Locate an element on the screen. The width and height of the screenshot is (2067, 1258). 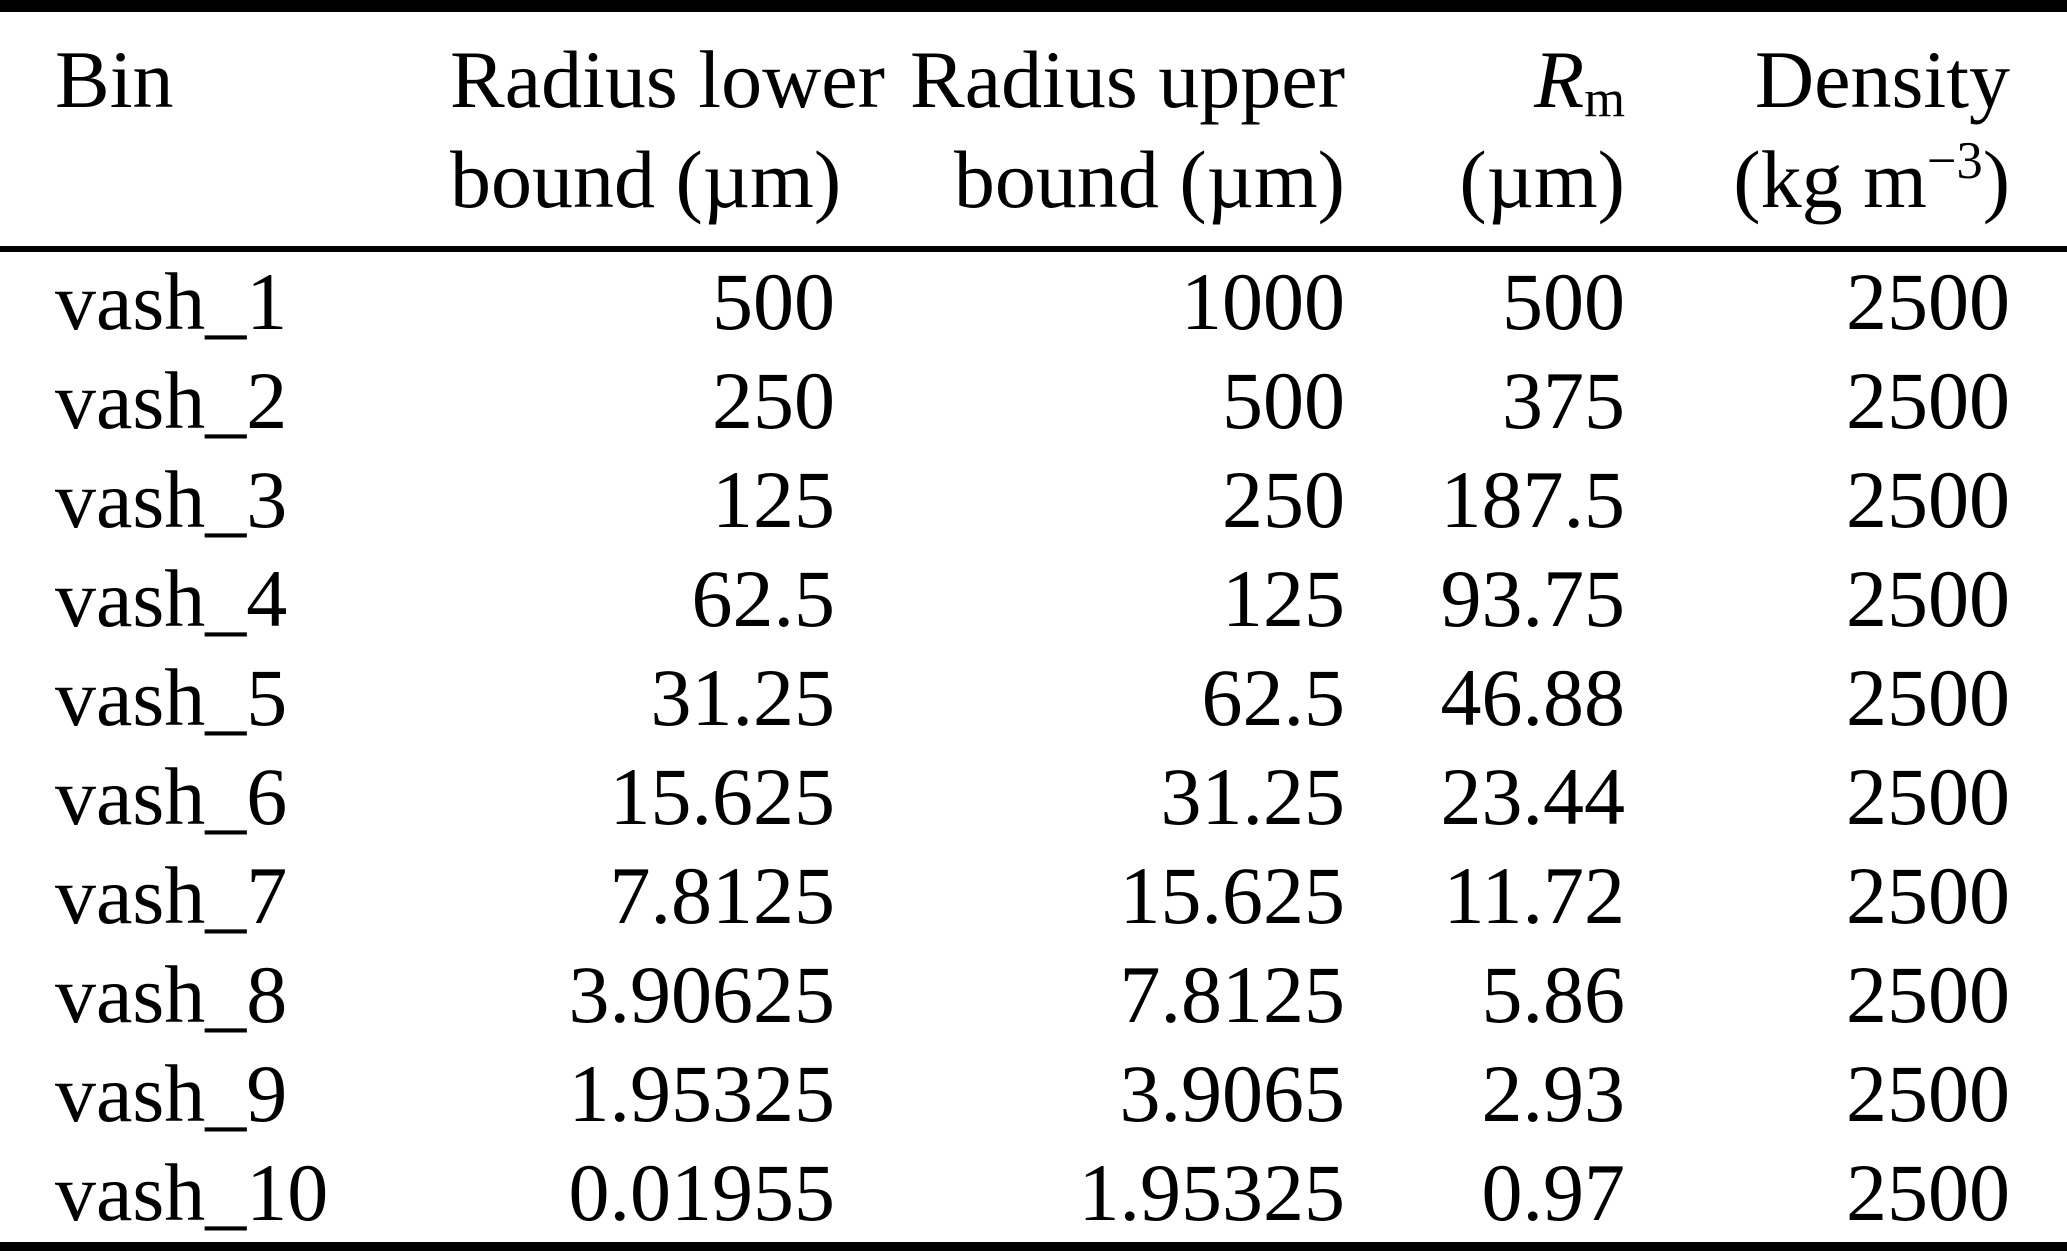
header-radius-upper-line2: bound (µm) is located at coordinates (1149, 179).